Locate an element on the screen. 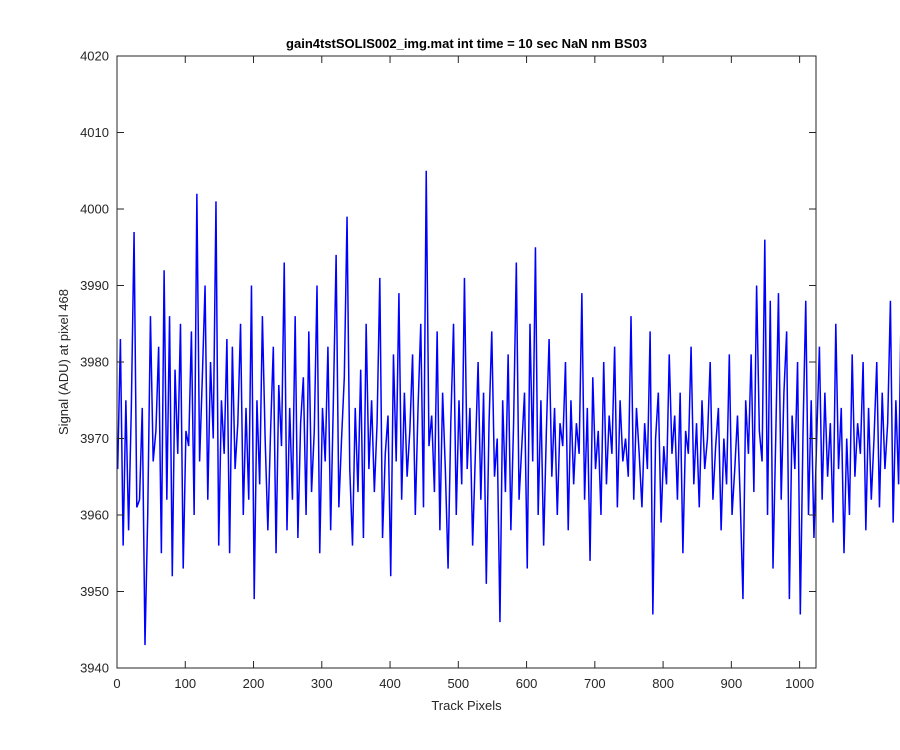 This screenshot has width=900, height=750. y-tick-label: 3990 is located at coordinates (94, 285).